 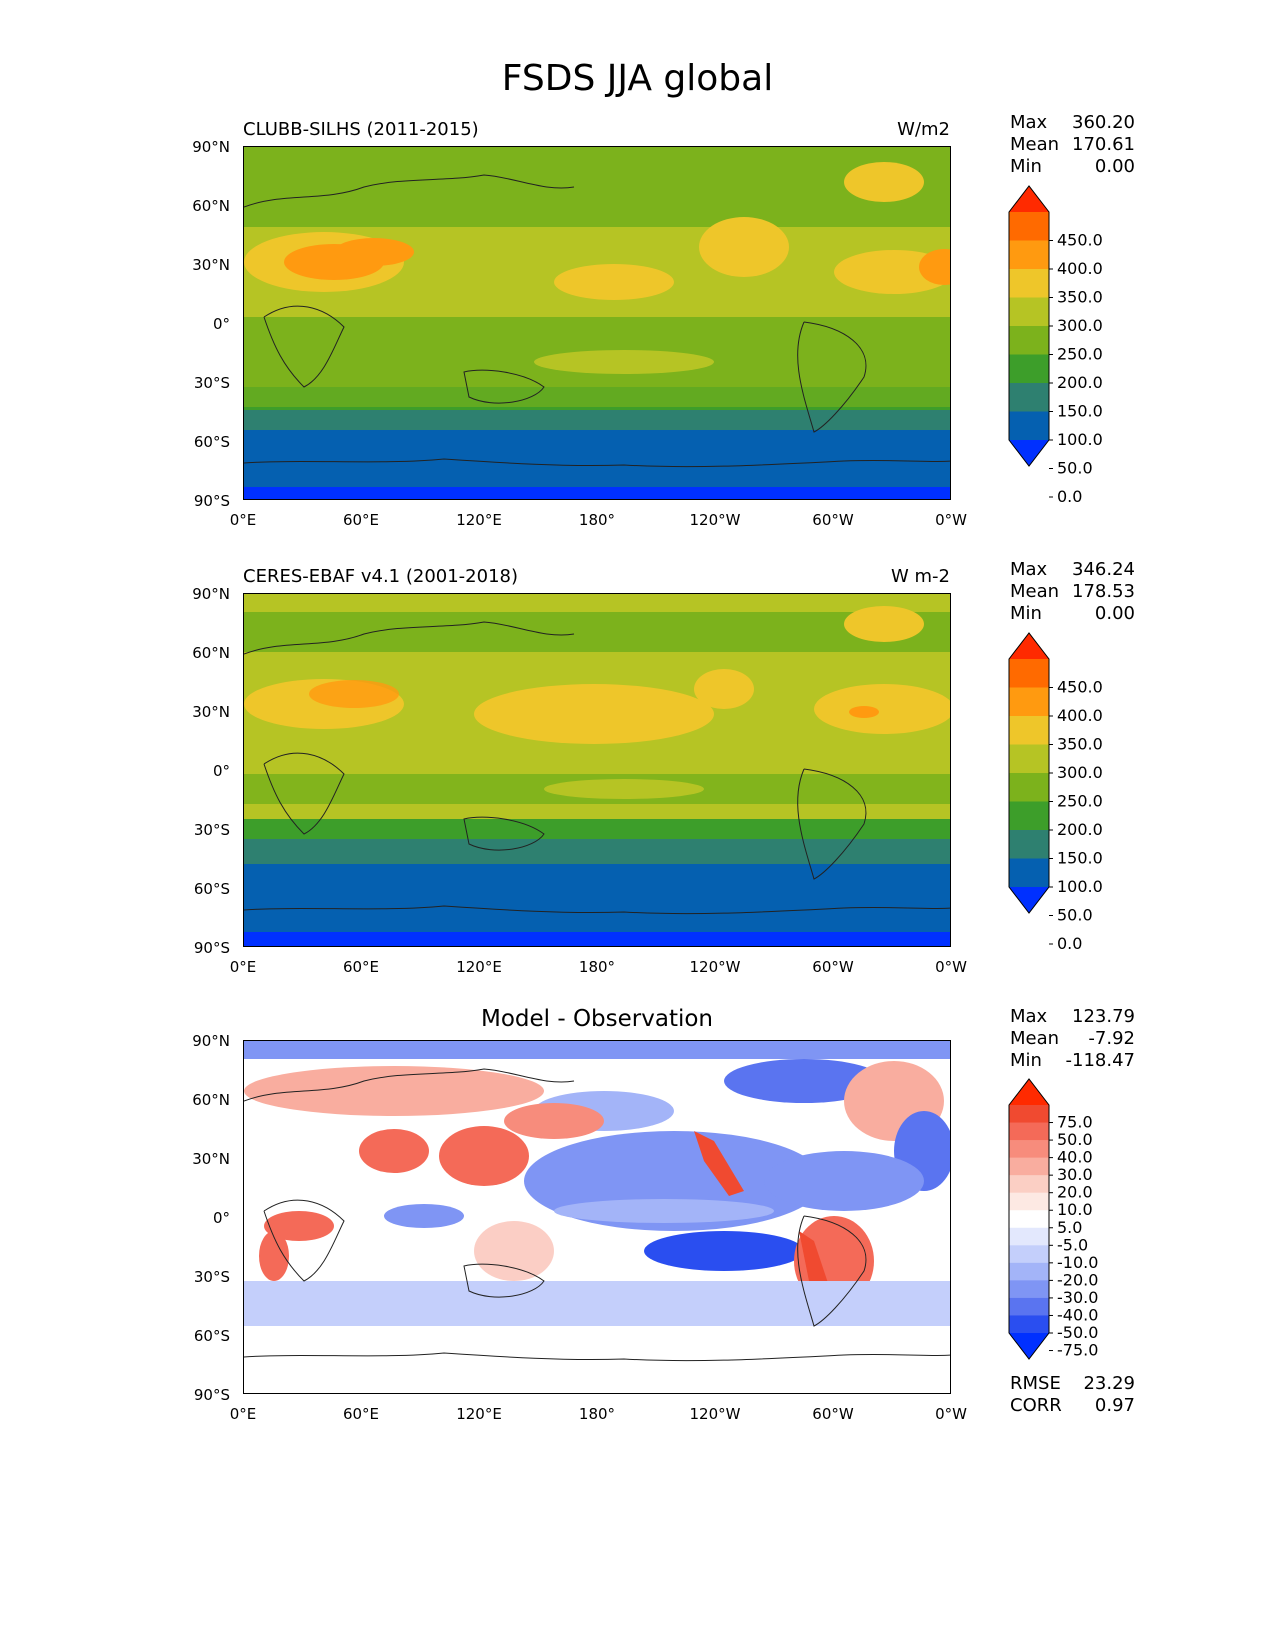 What do you see at coordinates (211, 830) in the screenshot?
I see `lat-label: 30°S` at bounding box center [211, 830].